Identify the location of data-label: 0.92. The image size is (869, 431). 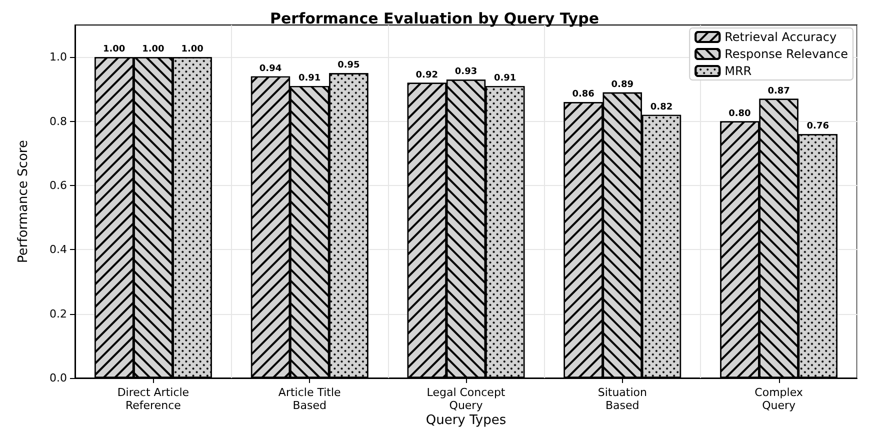
(427, 75).